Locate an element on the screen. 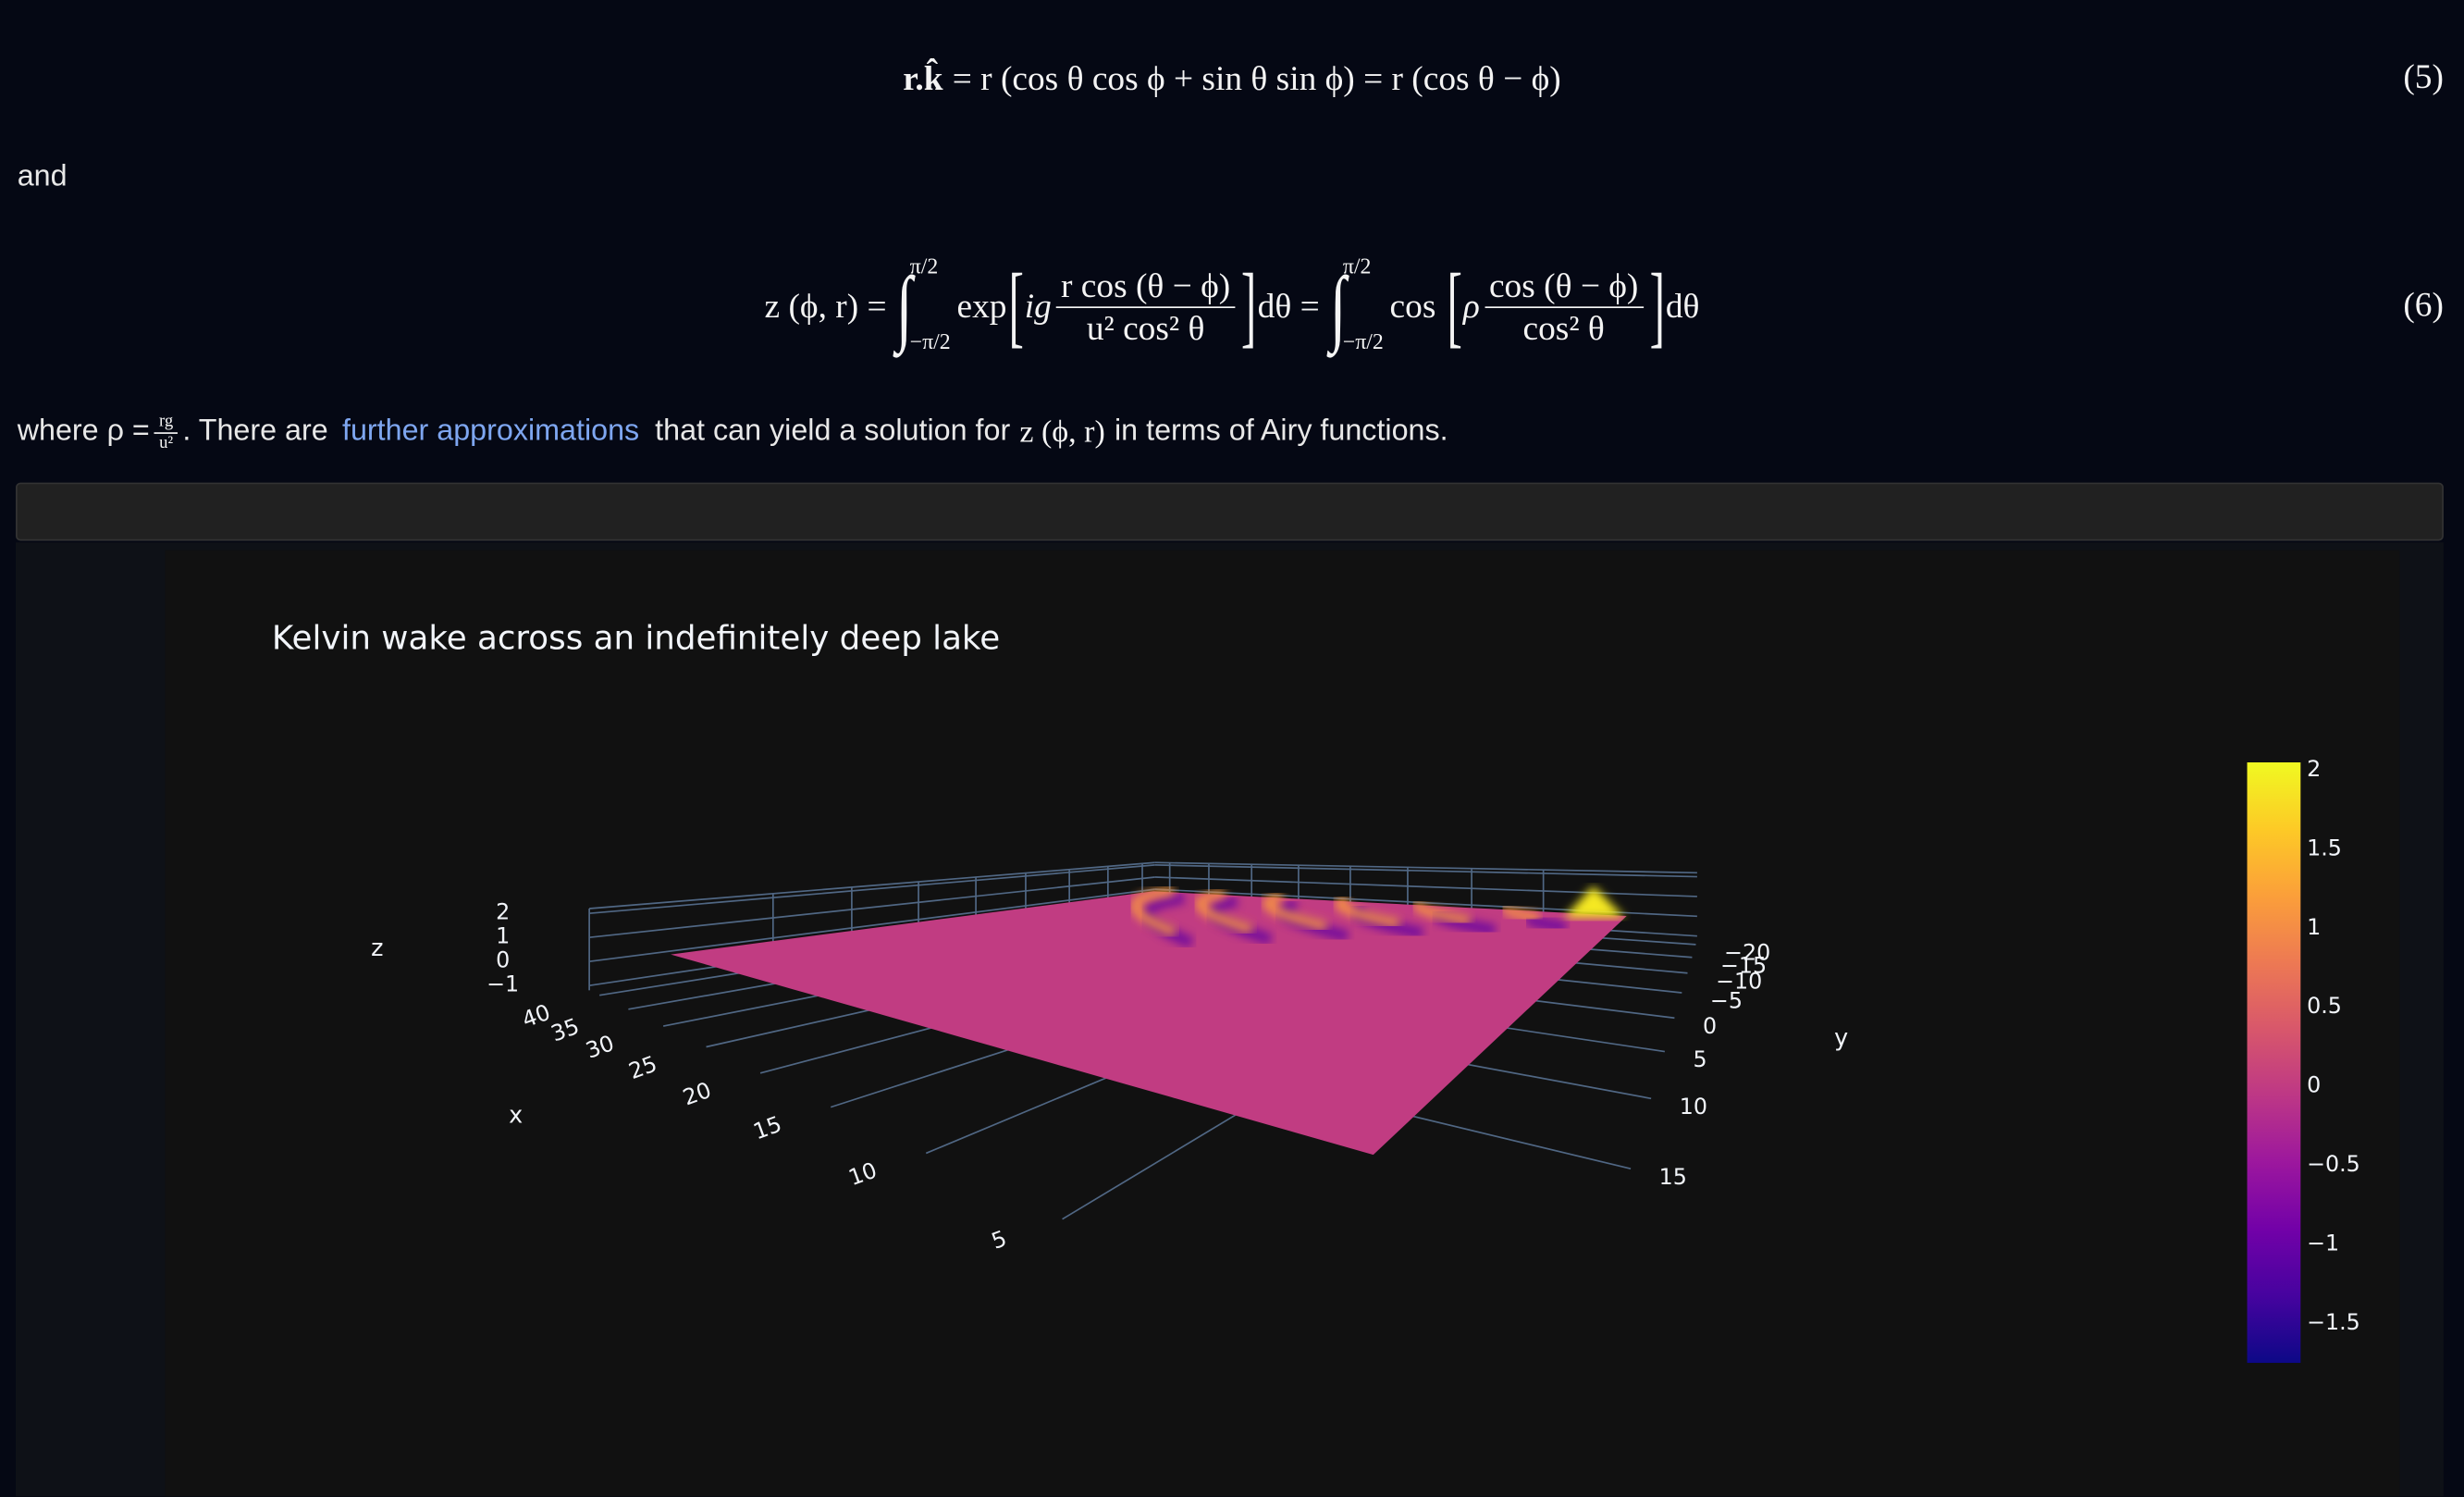 Image resolution: width=2464 pixels, height=1497 pixels. eq-mid: dθ = is located at coordinates (1289, 306).